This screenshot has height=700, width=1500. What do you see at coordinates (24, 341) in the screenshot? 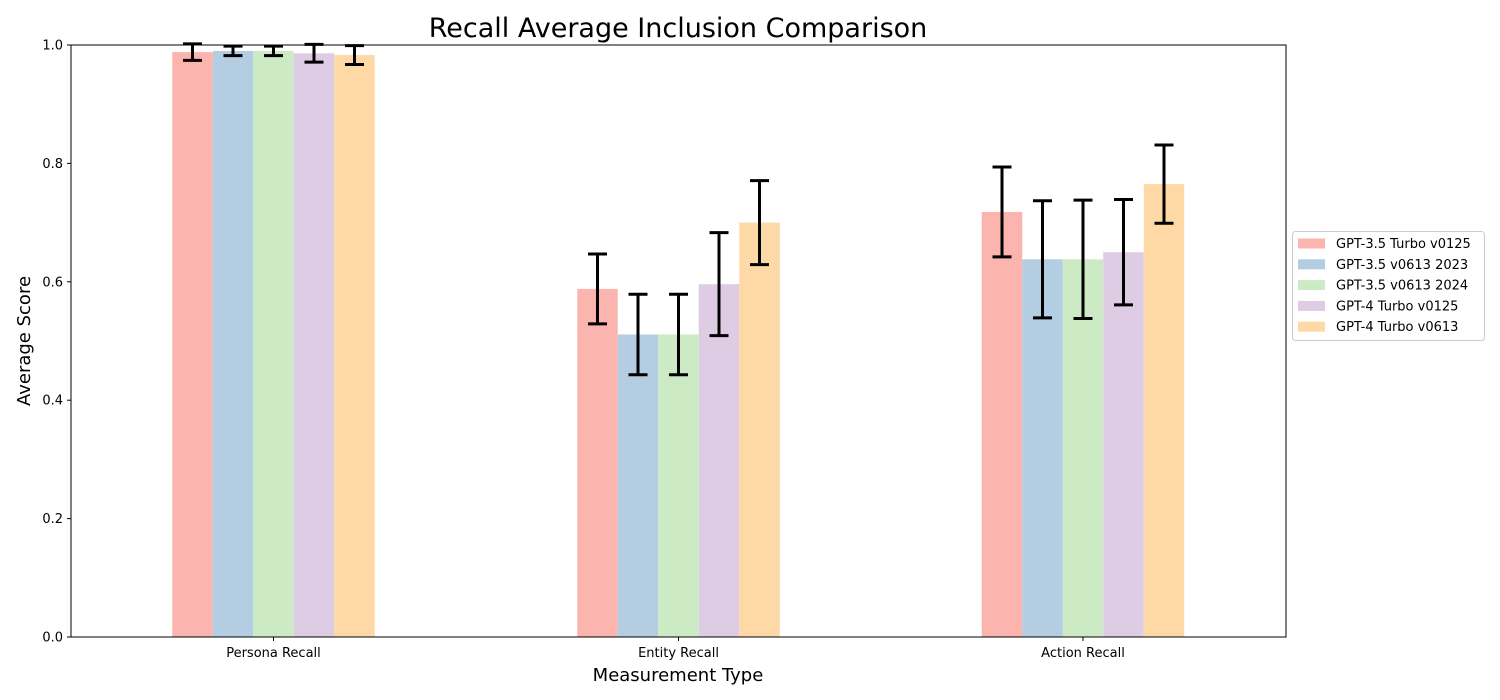
I see `y-axis-label: Average Score` at bounding box center [24, 341].